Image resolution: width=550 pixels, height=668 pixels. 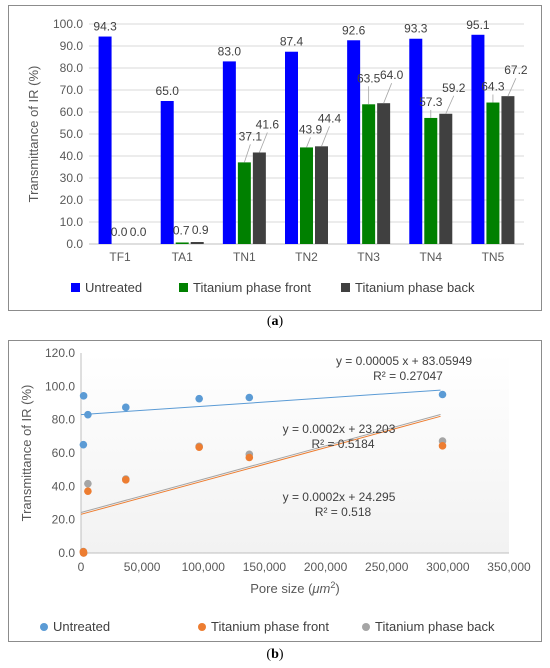 I want to click on y-tick-label: 10.0, so click(x=72, y=222).